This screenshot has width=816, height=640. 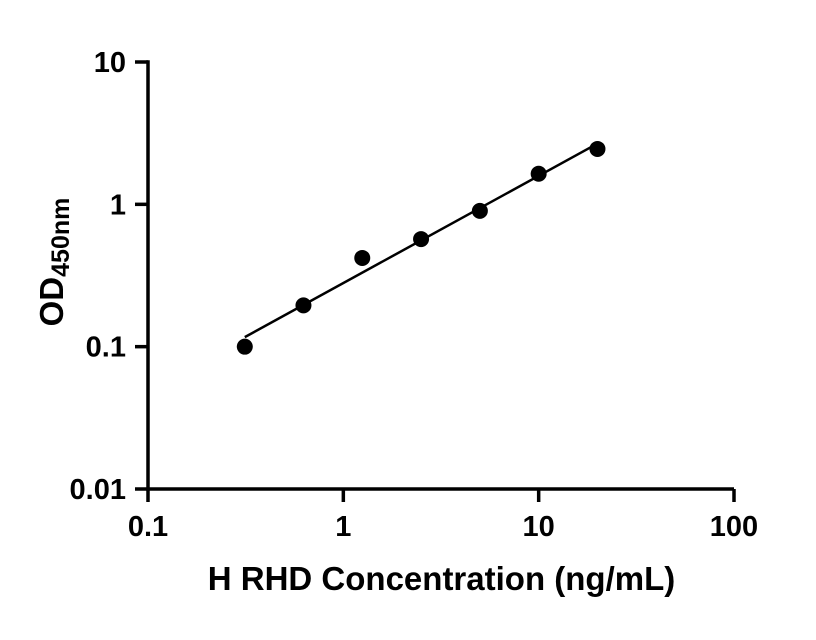 I want to click on y-axis-title-main: OD, so click(x=51, y=301).